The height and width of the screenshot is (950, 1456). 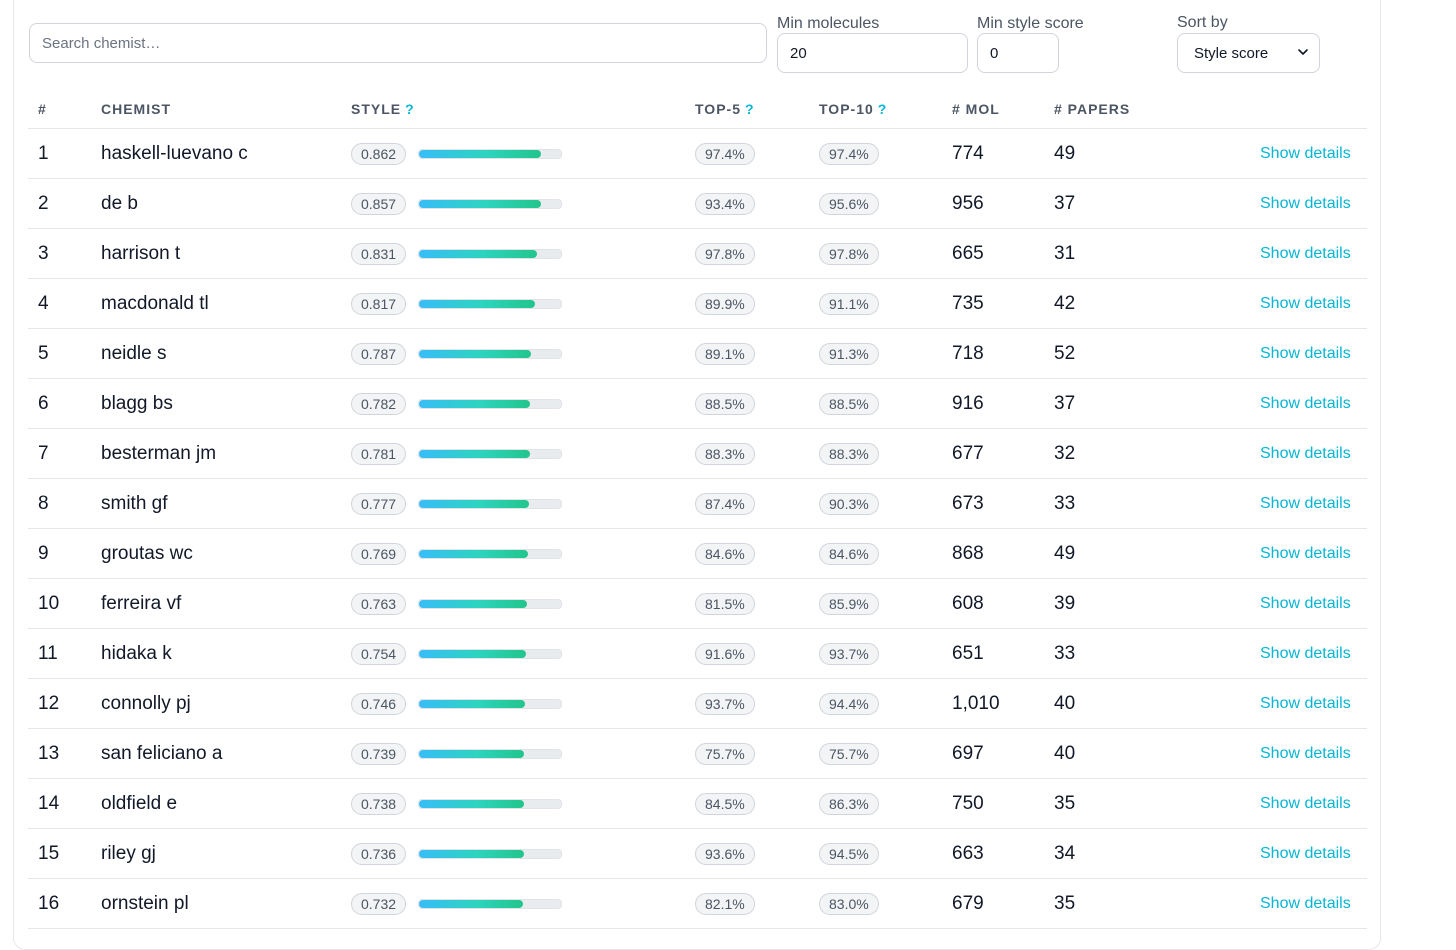 I want to click on header-top5: TOP-5?, so click(x=724, y=109).